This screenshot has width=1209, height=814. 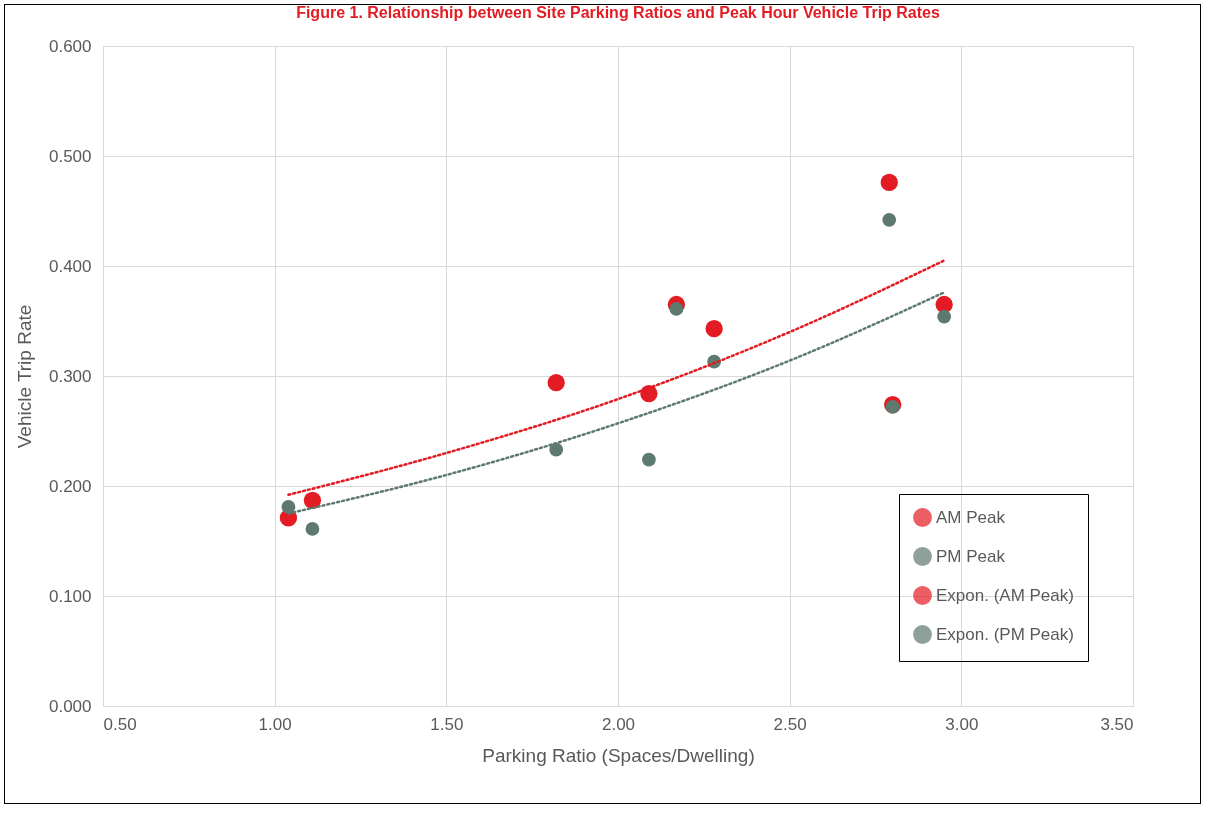 What do you see at coordinates (1005, 634) in the screenshot?
I see `legend-label: Expon. (PM Peak)` at bounding box center [1005, 634].